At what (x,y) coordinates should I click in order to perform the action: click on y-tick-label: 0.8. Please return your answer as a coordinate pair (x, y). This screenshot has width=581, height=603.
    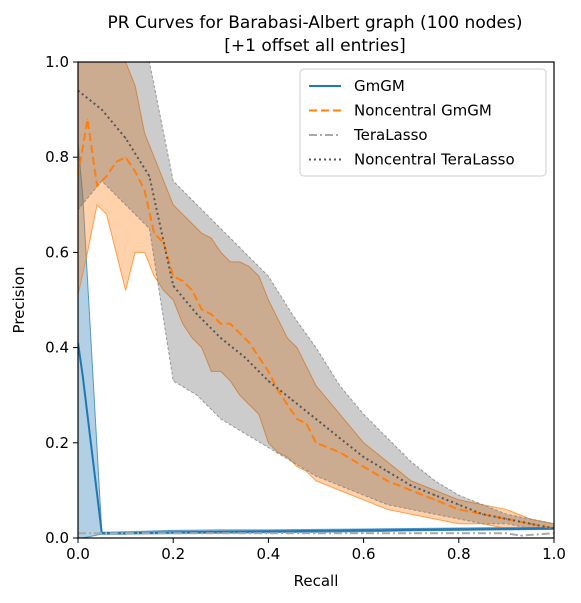
    Looking at the image, I should click on (57, 157).